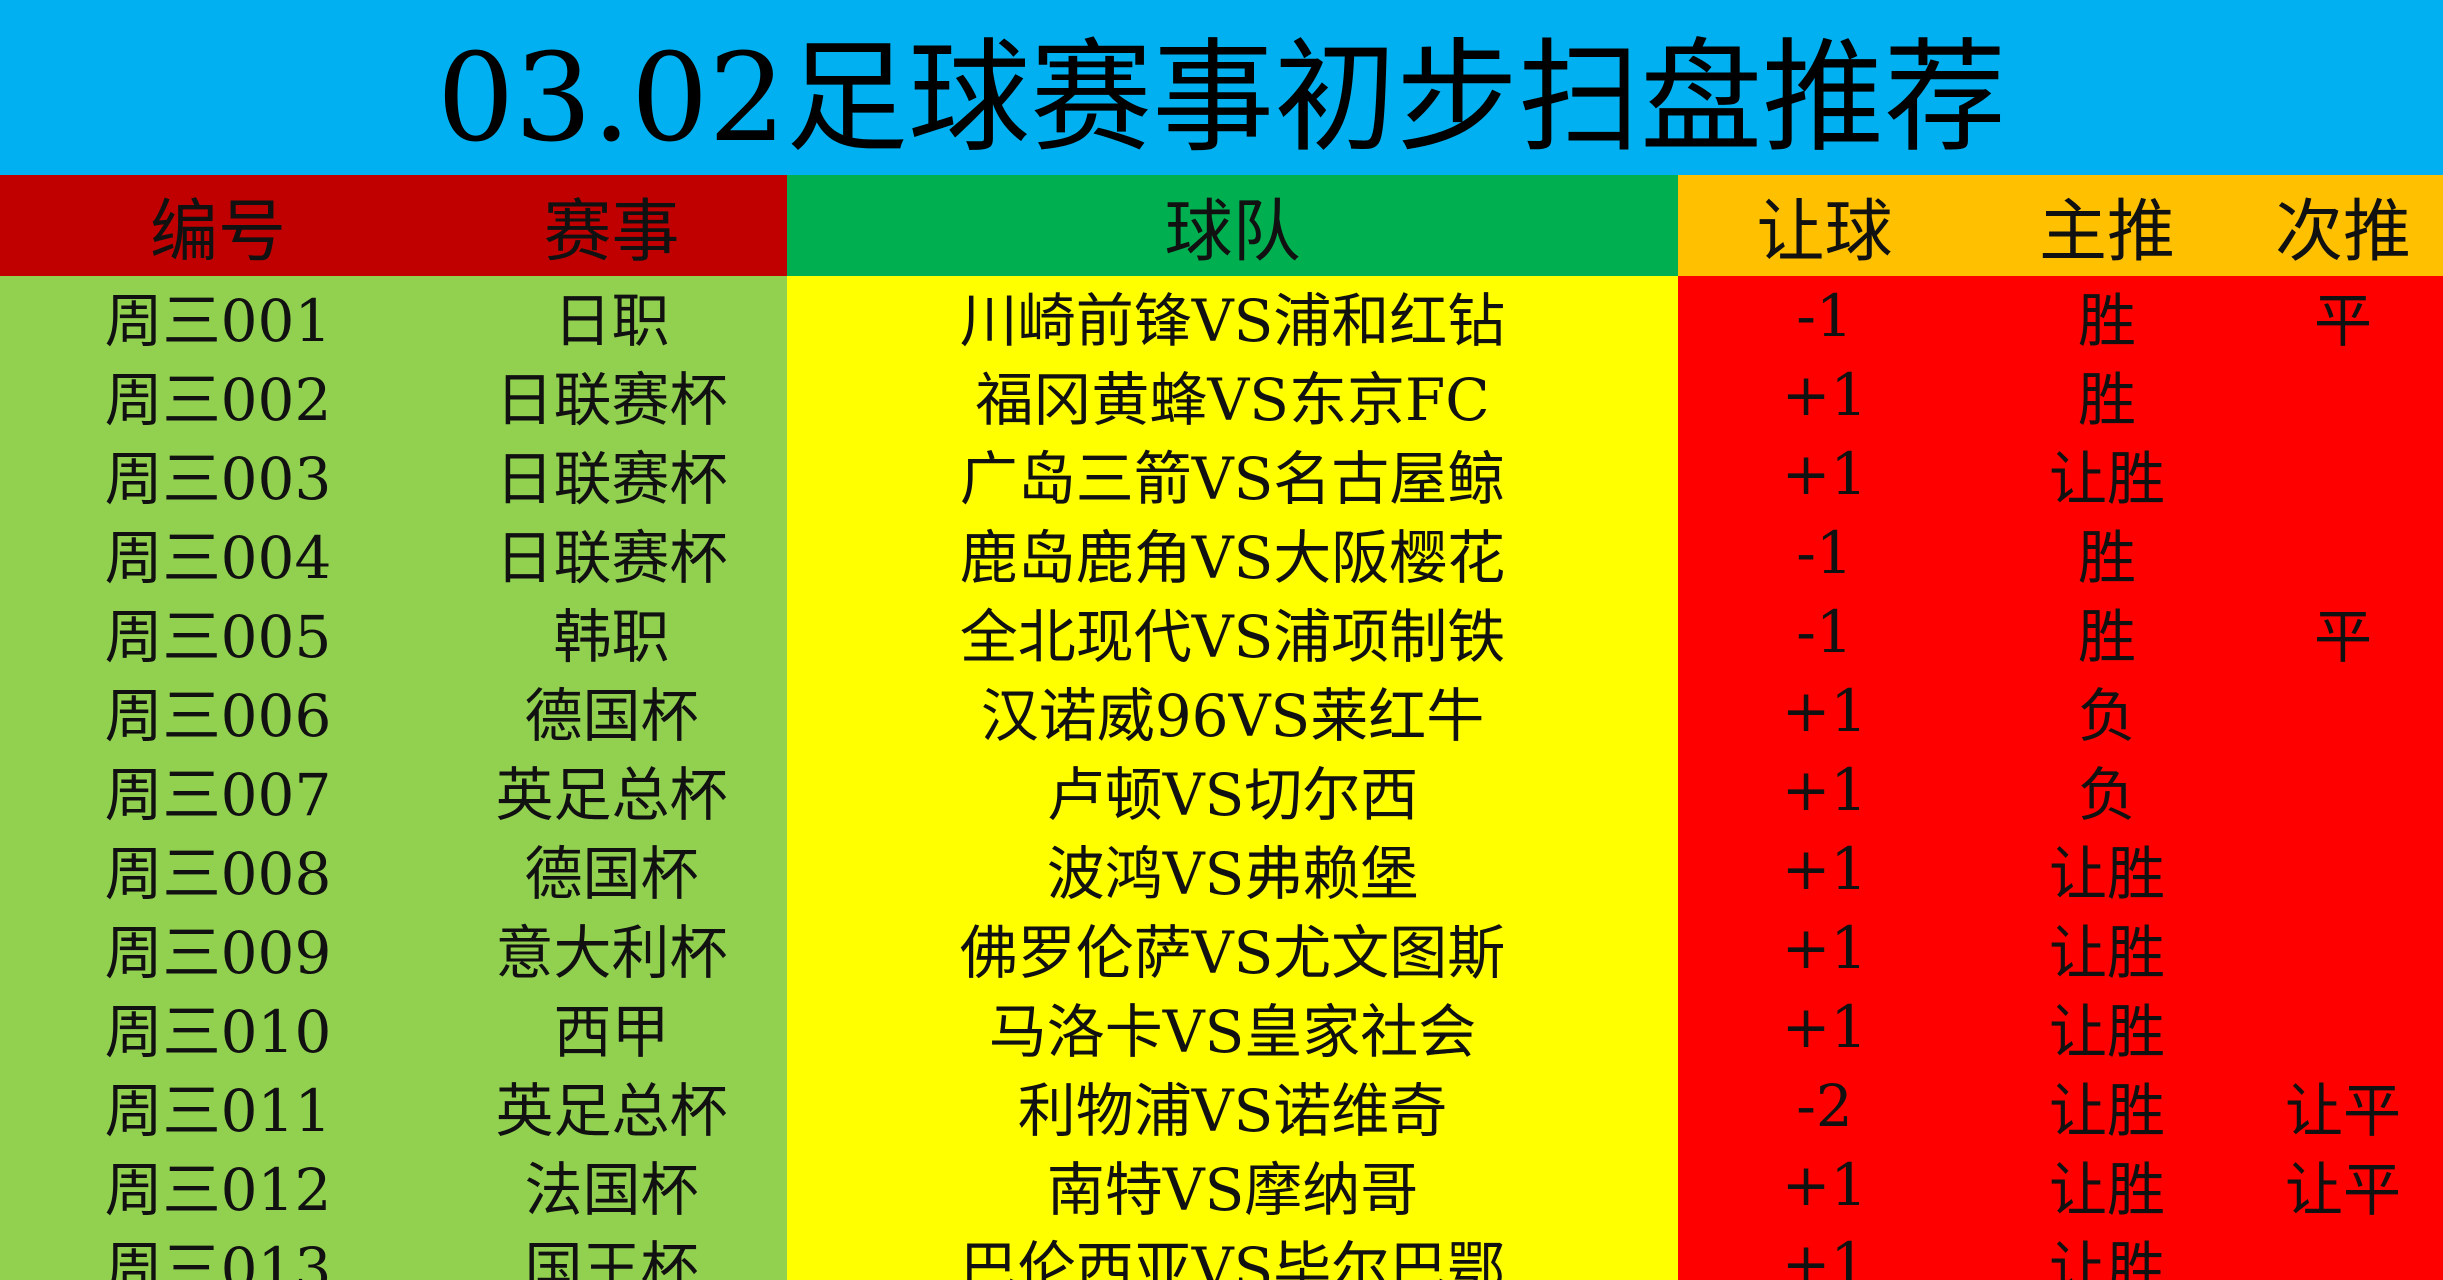  What do you see at coordinates (218, 225) in the screenshot?
I see `column-header: 编号` at bounding box center [218, 225].